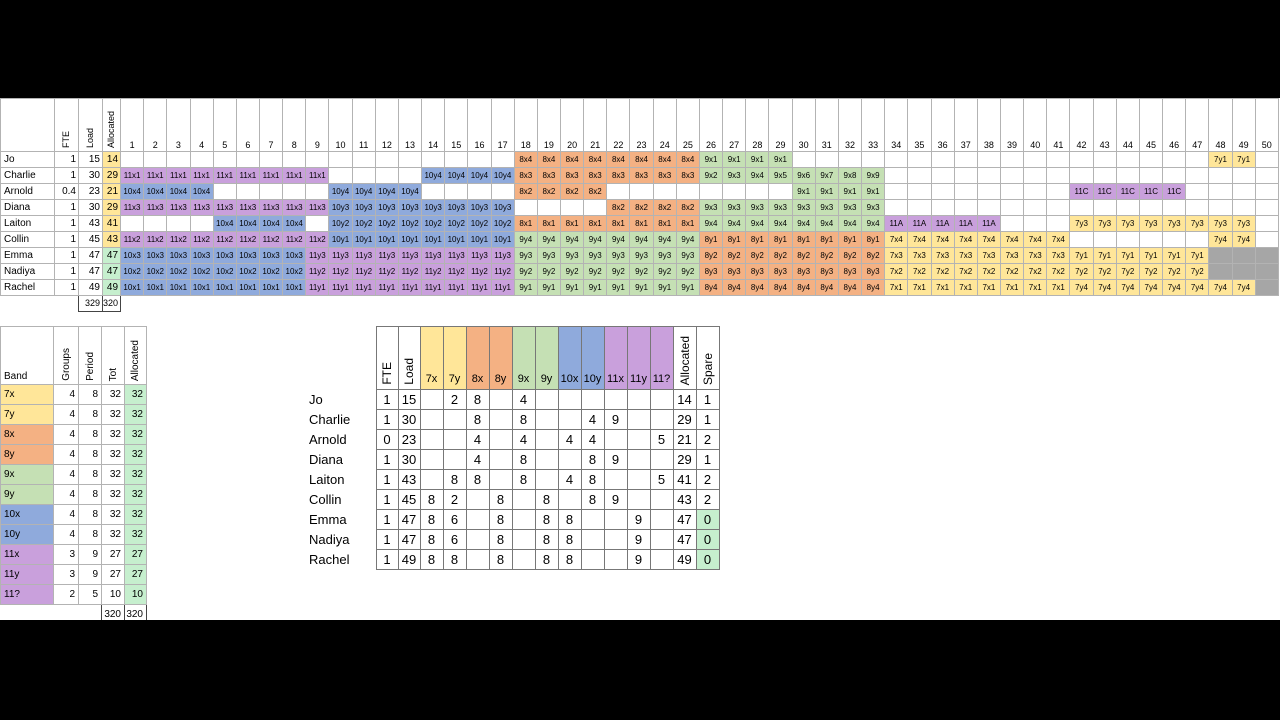  I want to click on period-header: 39, so click(1012, 125).